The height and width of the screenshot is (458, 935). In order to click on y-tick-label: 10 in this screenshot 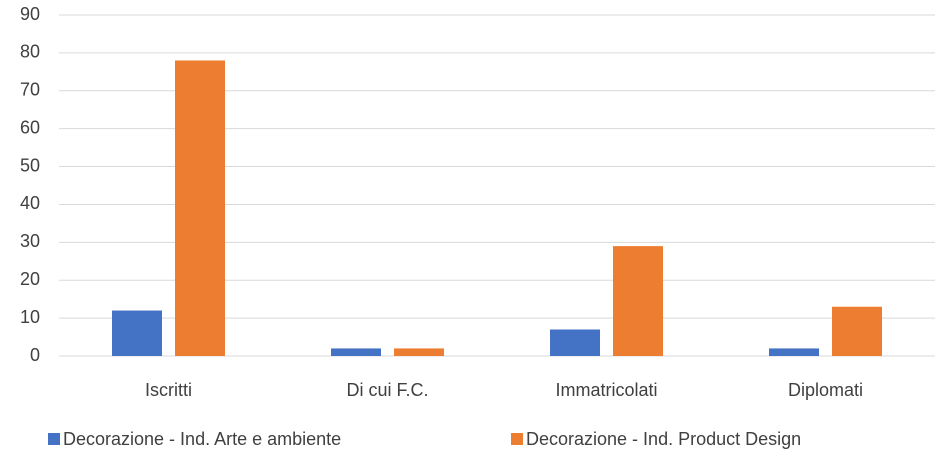, I will do `click(30, 317)`.